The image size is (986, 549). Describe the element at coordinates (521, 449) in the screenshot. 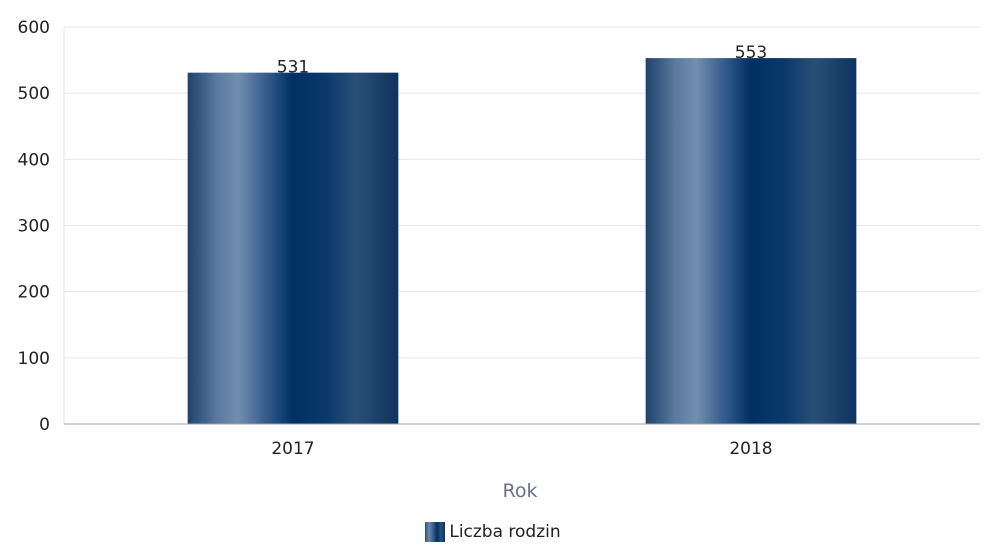

I see `x-axis-ticks: 2017 2018` at that location.